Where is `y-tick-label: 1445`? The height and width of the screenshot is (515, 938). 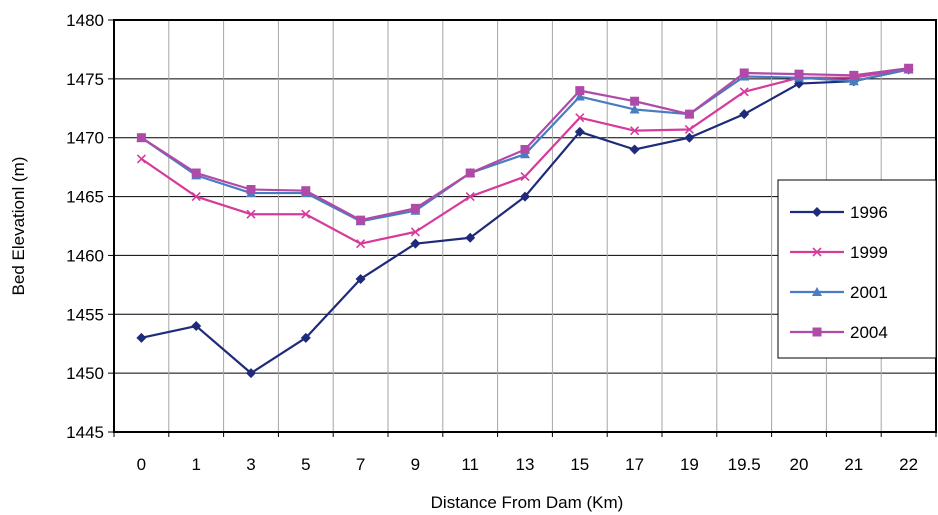 y-tick-label: 1445 is located at coordinates (85, 432).